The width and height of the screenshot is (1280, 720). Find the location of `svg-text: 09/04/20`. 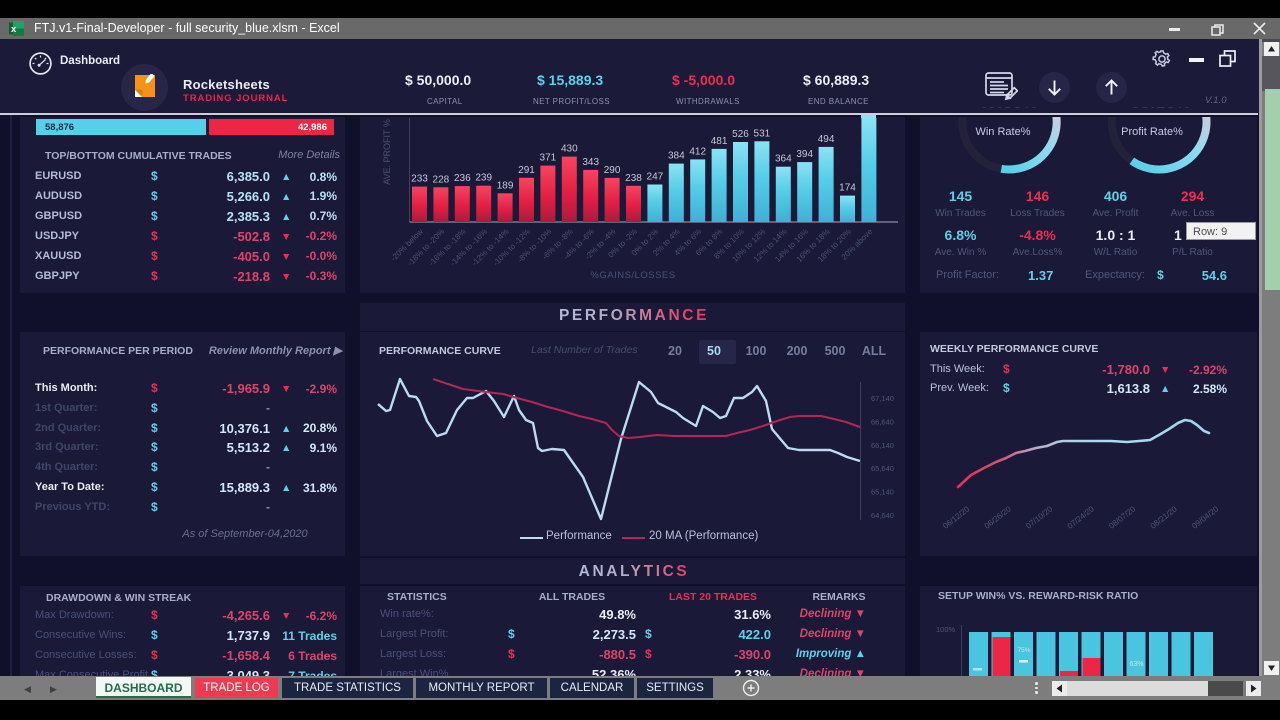

svg-text: 09/04/20 is located at coordinates (1205, 517).